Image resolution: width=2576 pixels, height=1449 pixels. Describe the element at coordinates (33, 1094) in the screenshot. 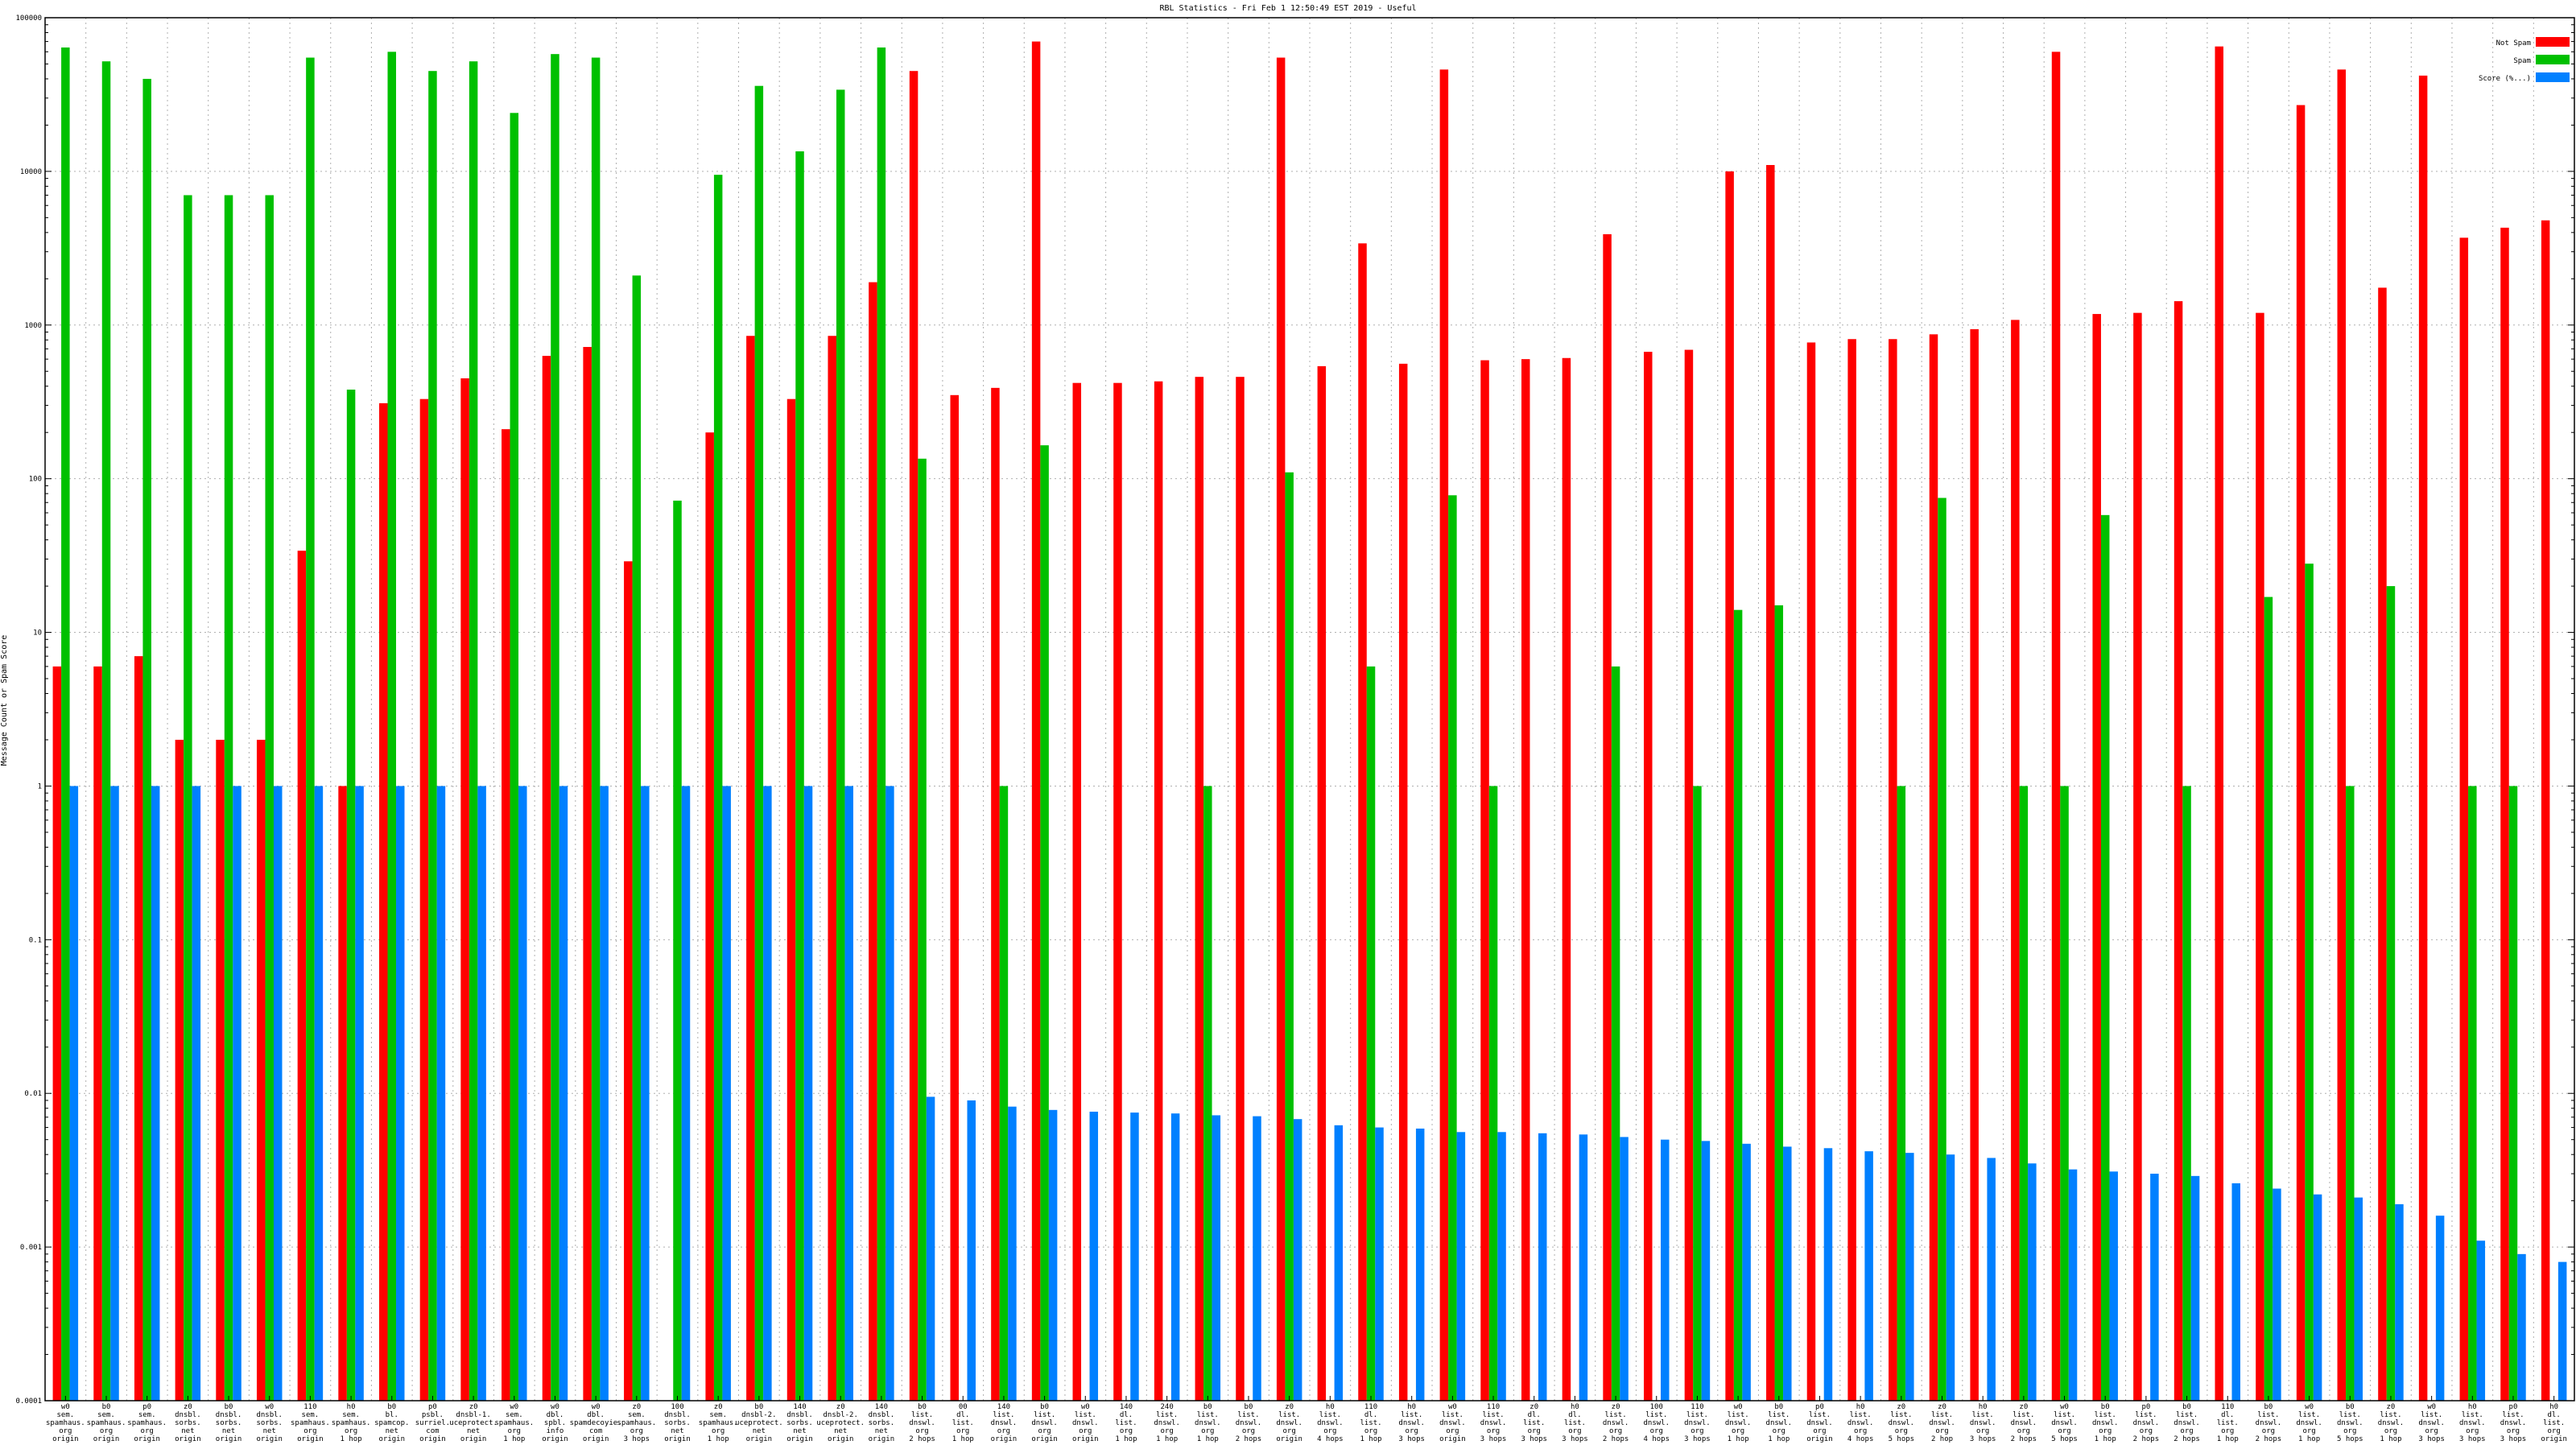

I see `y-tick-label: 0.01` at that location.